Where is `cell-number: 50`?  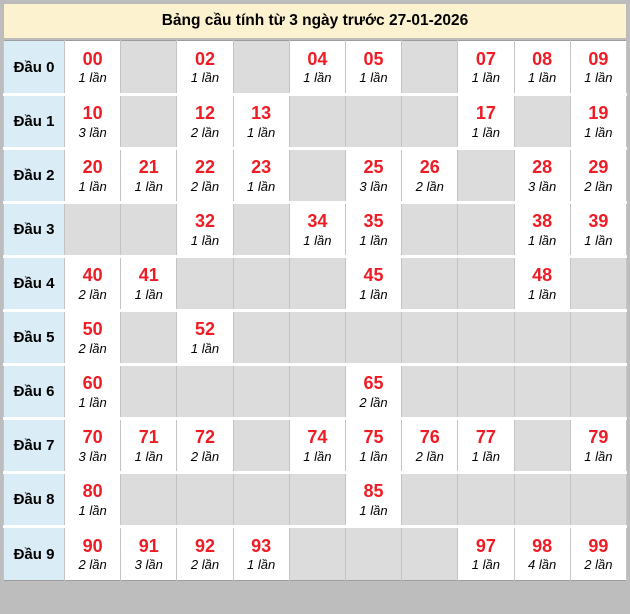 cell-number: 50 is located at coordinates (92, 329).